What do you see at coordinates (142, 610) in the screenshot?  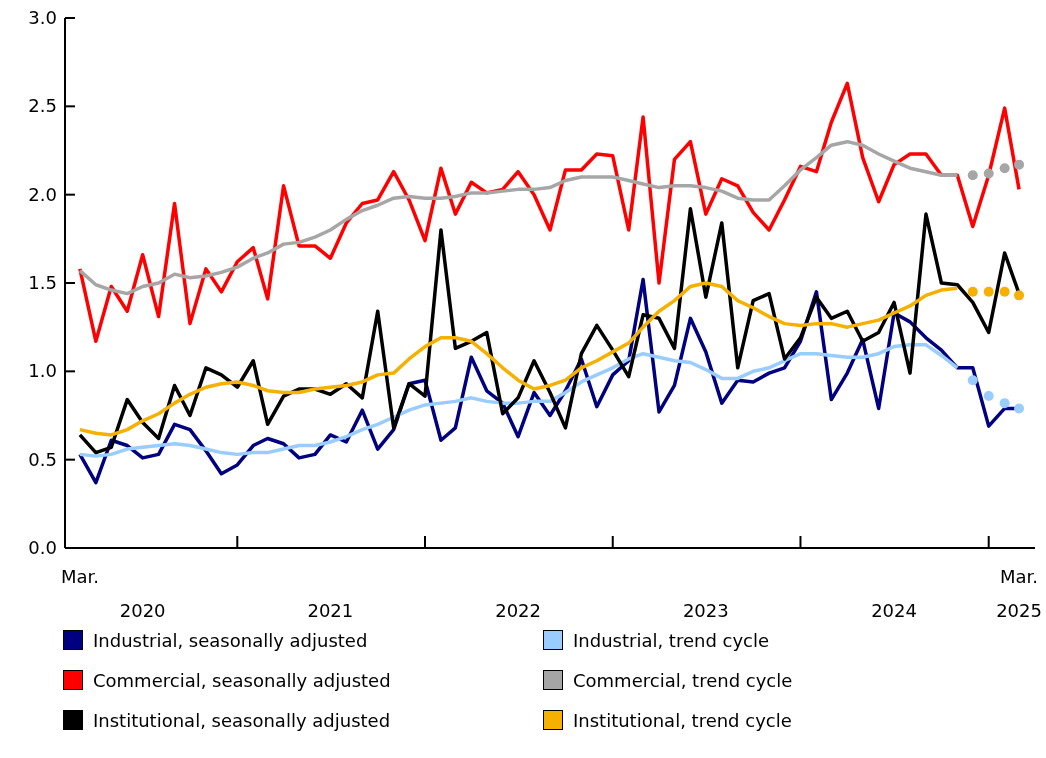 I see `x-tick-label: 2020` at bounding box center [142, 610].